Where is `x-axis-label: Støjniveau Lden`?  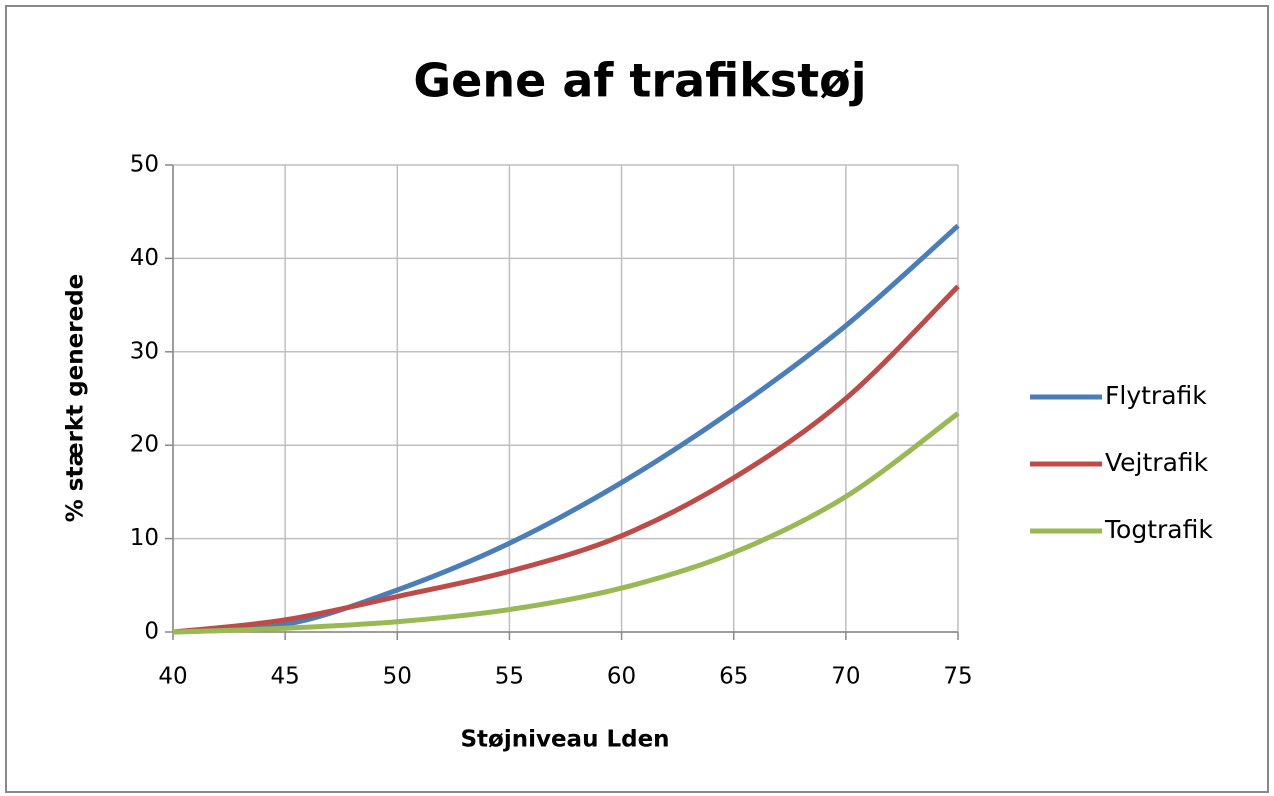 x-axis-label: Støjniveau Lden is located at coordinates (564, 740).